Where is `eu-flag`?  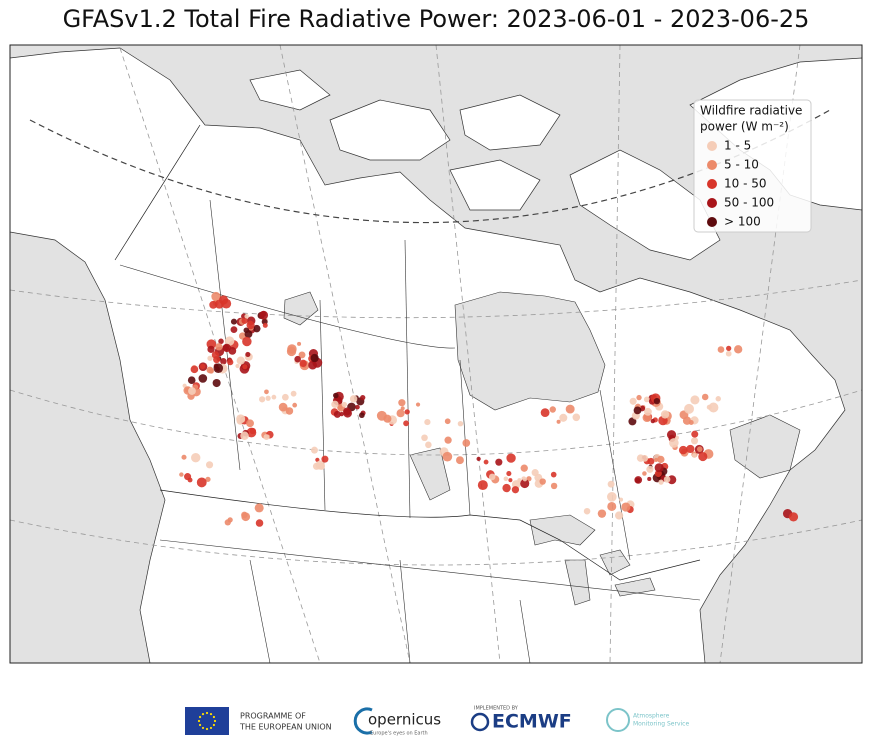
eu-flag is located at coordinates (207, 721).